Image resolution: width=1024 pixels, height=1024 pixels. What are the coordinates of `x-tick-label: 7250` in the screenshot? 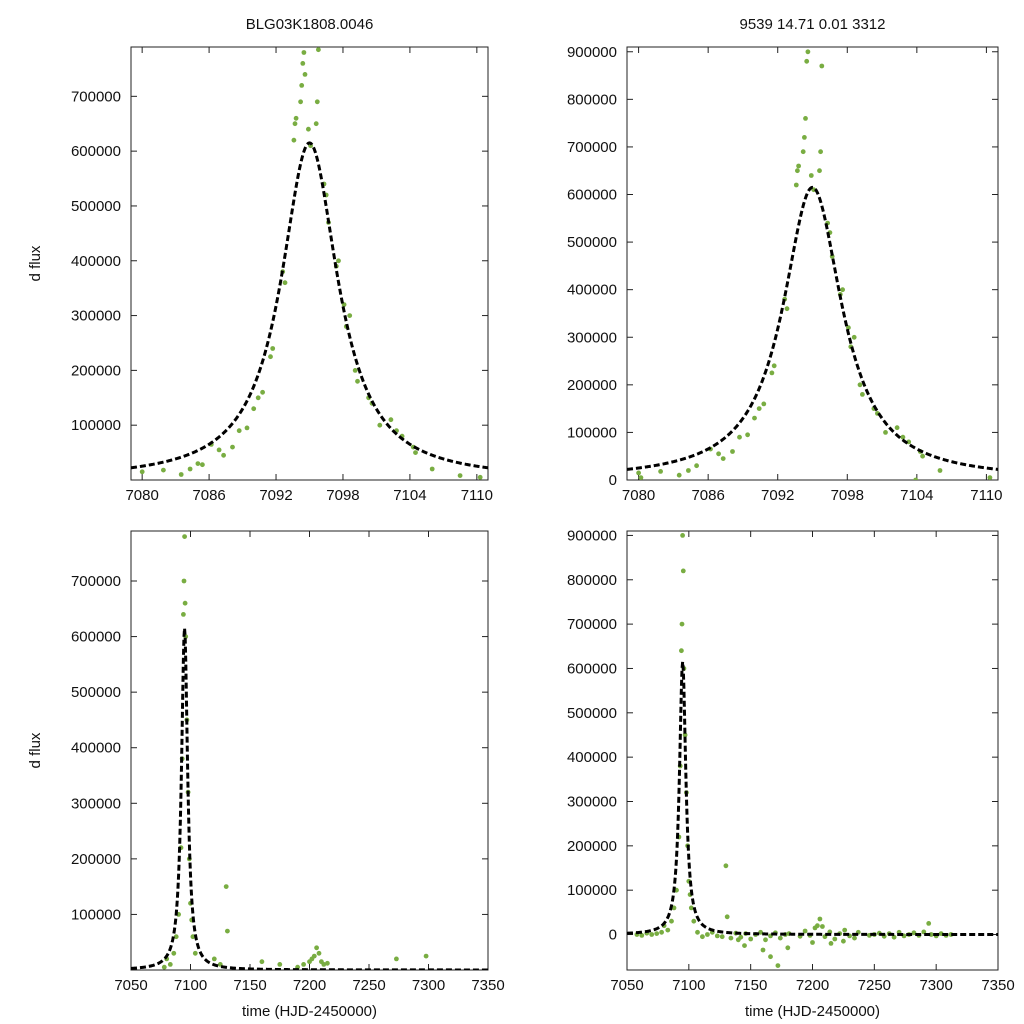 It's located at (874, 985).